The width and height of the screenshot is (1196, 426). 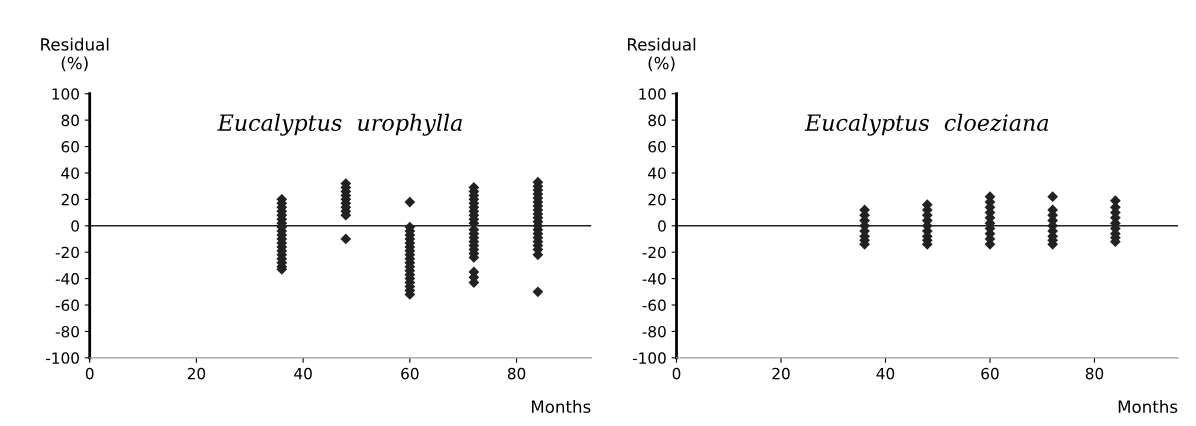 I want to click on point, so click(x=1053, y=197).